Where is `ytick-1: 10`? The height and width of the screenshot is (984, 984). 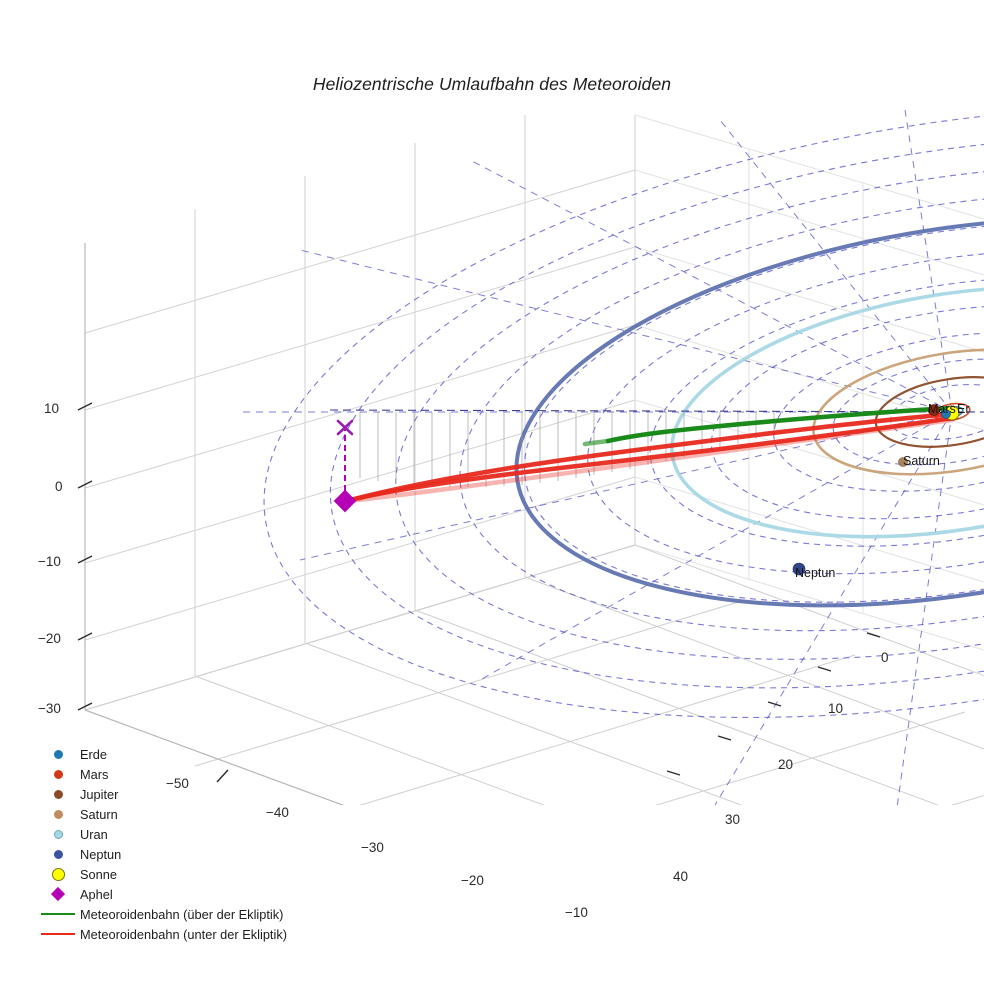
ytick-1: 10 is located at coordinates (836, 708).